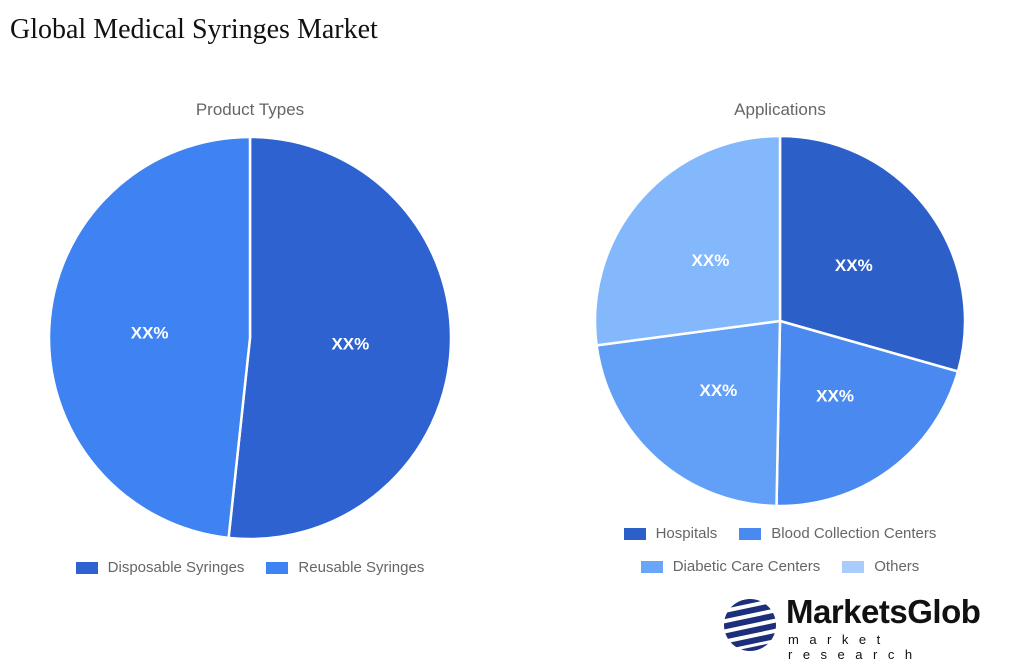 This screenshot has height=662, width=1030. What do you see at coordinates (854, 533) in the screenshot?
I see `legend-label: Blood Collection Centers` at bounding box center [854, 533].